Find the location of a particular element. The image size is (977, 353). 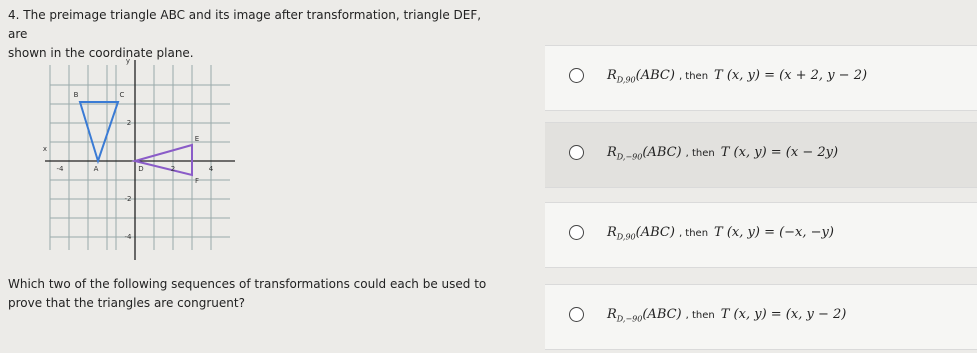

answer-option: RD,−90(ABC), then T (x, y) = (x, y − 2) is located at coordinates (761, 317).